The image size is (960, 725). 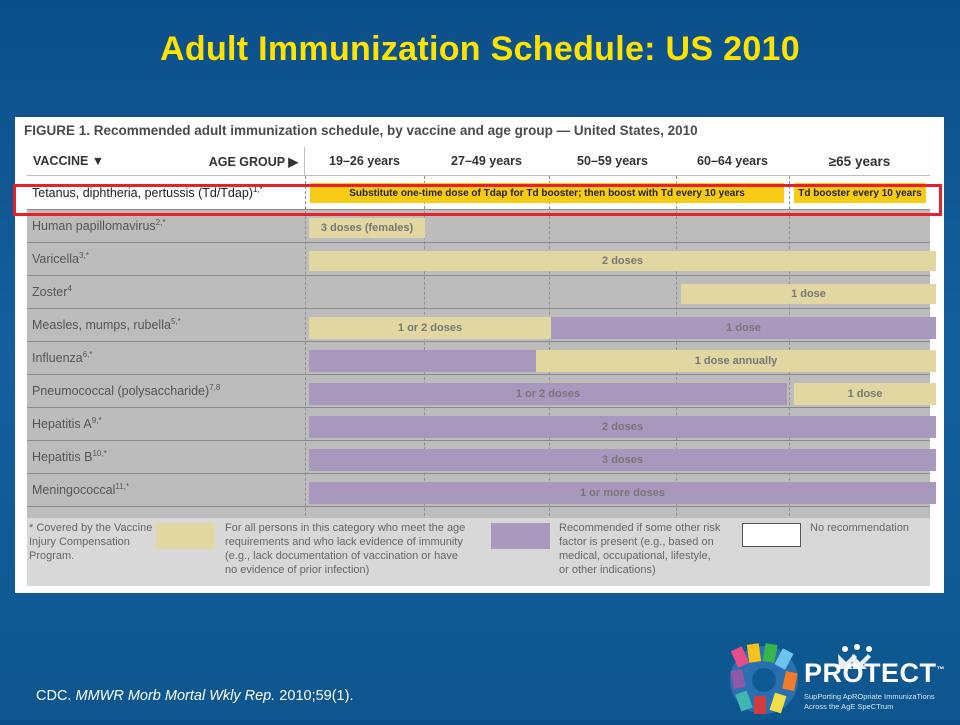 What do you see at coordinates (480, 49) in the screenshot?
I see `slide-title: Adult Immunization Schedule: US 2010` at bounding box center [480, 49].